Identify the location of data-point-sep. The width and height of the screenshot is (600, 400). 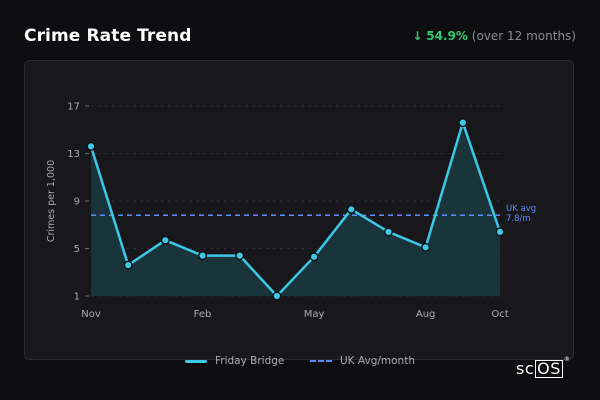
(463, 123).